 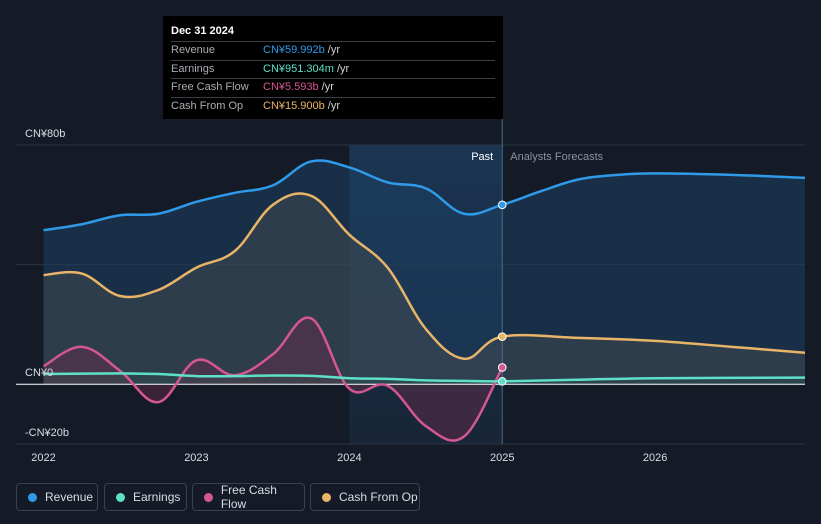 What do you see at coordinates (502, 367) in the screenshot?
I see `free-cash-flow-marker` at bounding box center [502, 367].